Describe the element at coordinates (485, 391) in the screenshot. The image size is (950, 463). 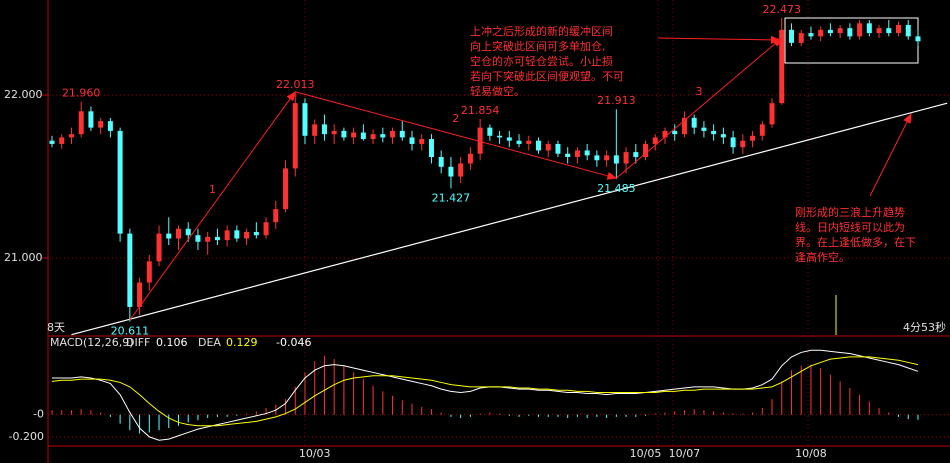
I see `macd-line` at that location.